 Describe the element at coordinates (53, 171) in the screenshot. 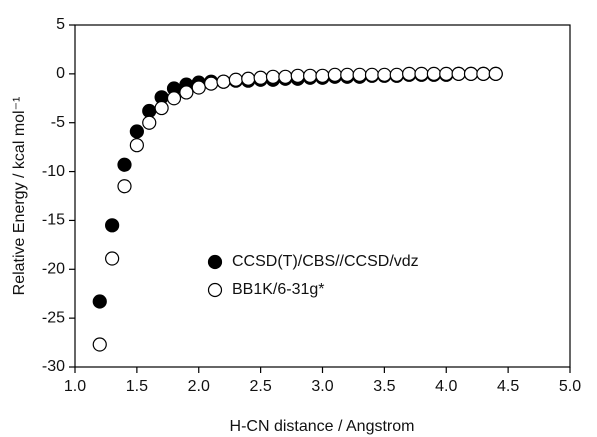

I see `y-tick-label: -10` at that location.